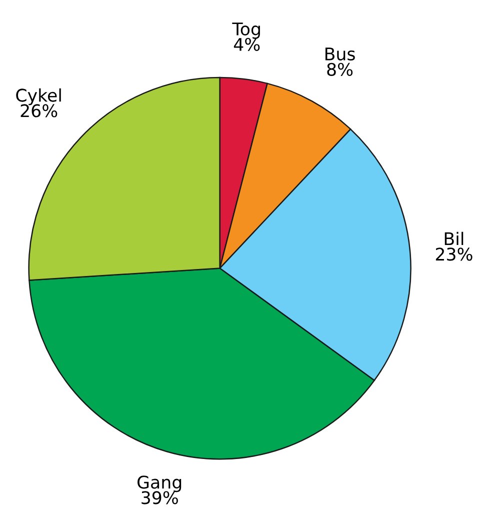 The width and height of the screenshot is (481, 526). Describe the element at coordinates (160, 497) in the screenshot. I see `data-label: 39%` at that location.